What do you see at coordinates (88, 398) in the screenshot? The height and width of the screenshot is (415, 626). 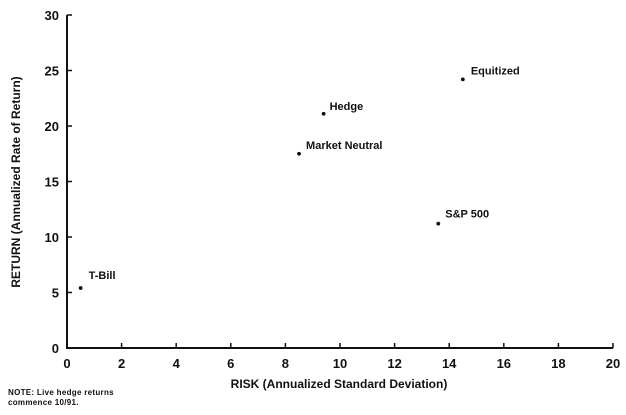 I see `footnote: NOTE: Live hedge returns commence 10/91.` at bounding box center [88, 398].